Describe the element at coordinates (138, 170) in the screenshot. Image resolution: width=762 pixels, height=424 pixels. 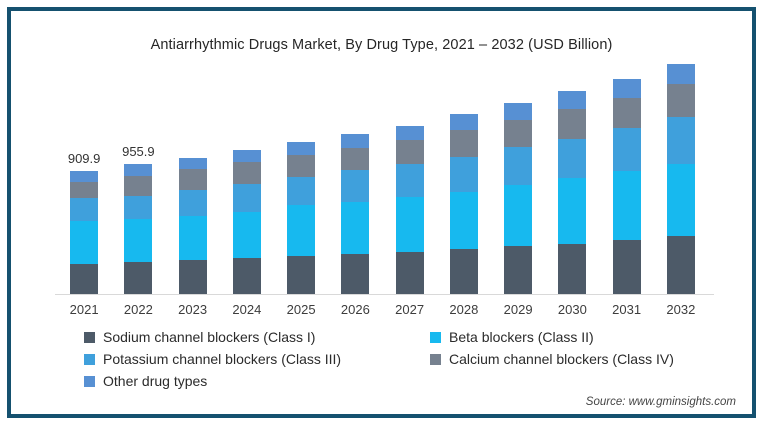
I see `bar-segment-2022-other` at that location.